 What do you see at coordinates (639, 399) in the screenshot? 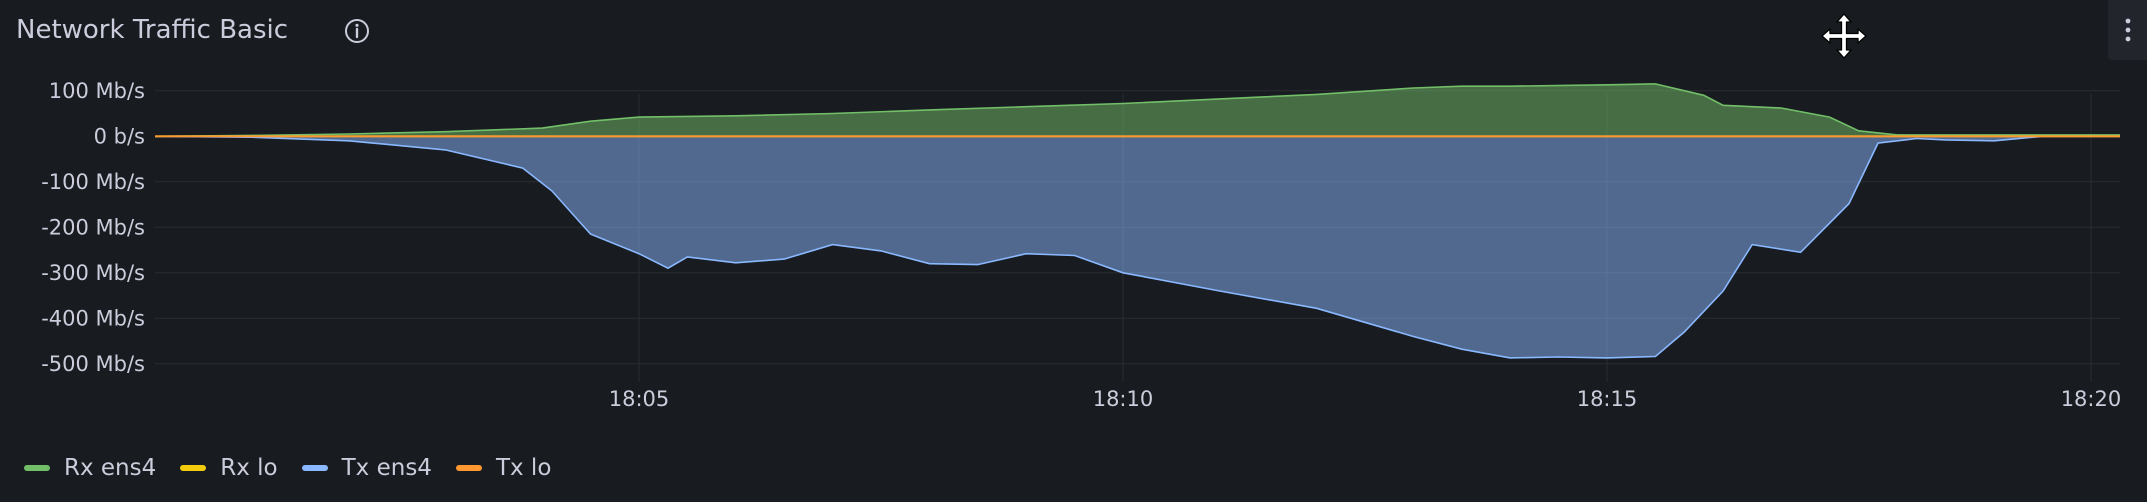
I see `x-tick-label: 18:05` at bounding box center [639, 399].